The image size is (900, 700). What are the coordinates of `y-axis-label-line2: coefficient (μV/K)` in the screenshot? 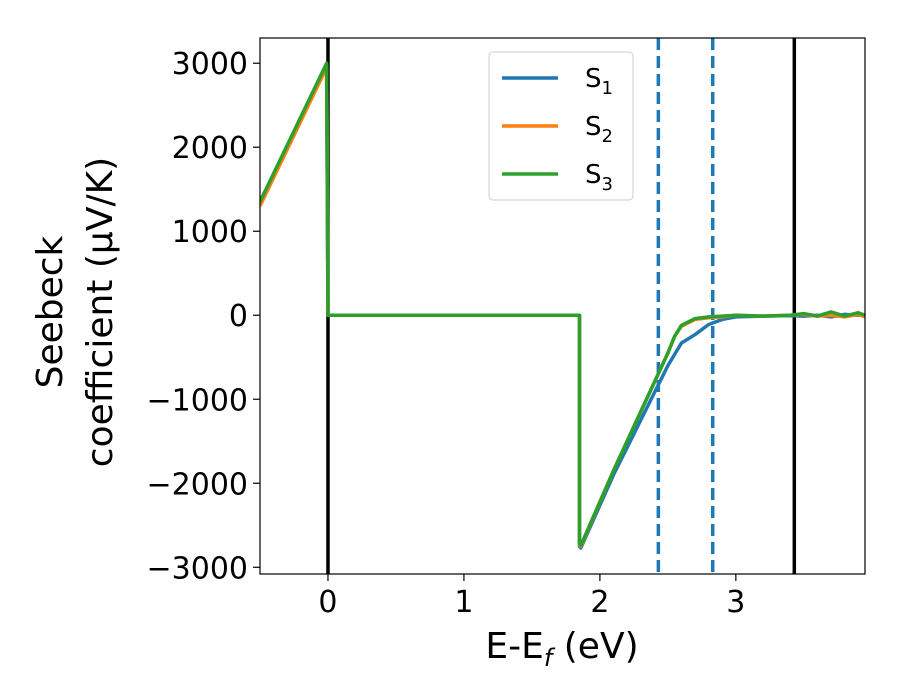 It's located at (100, 312).